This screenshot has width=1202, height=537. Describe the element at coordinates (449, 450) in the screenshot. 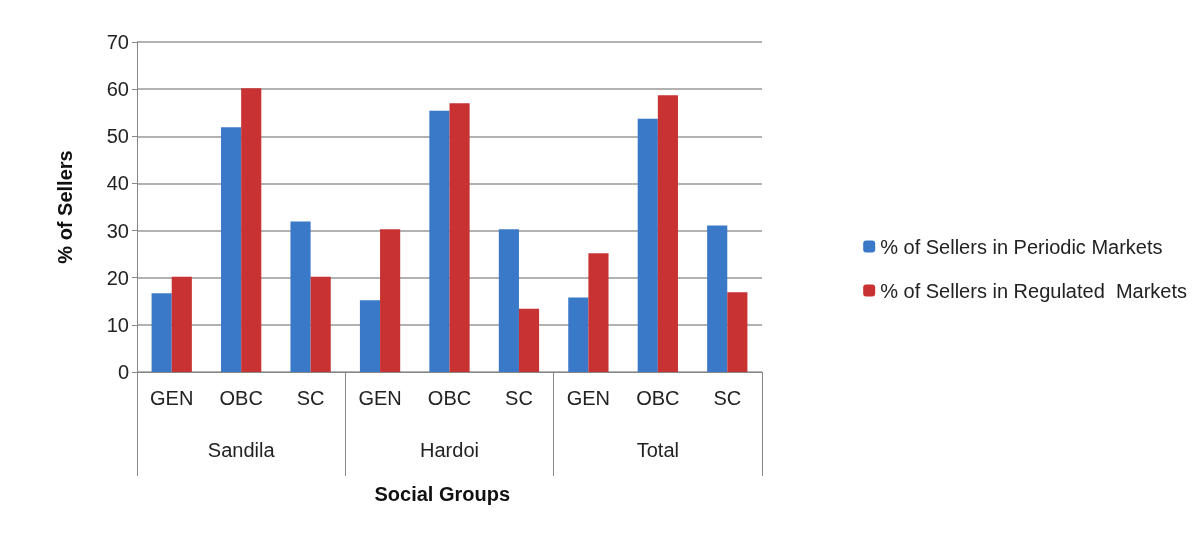

I see `text: Hardoi` at that location.